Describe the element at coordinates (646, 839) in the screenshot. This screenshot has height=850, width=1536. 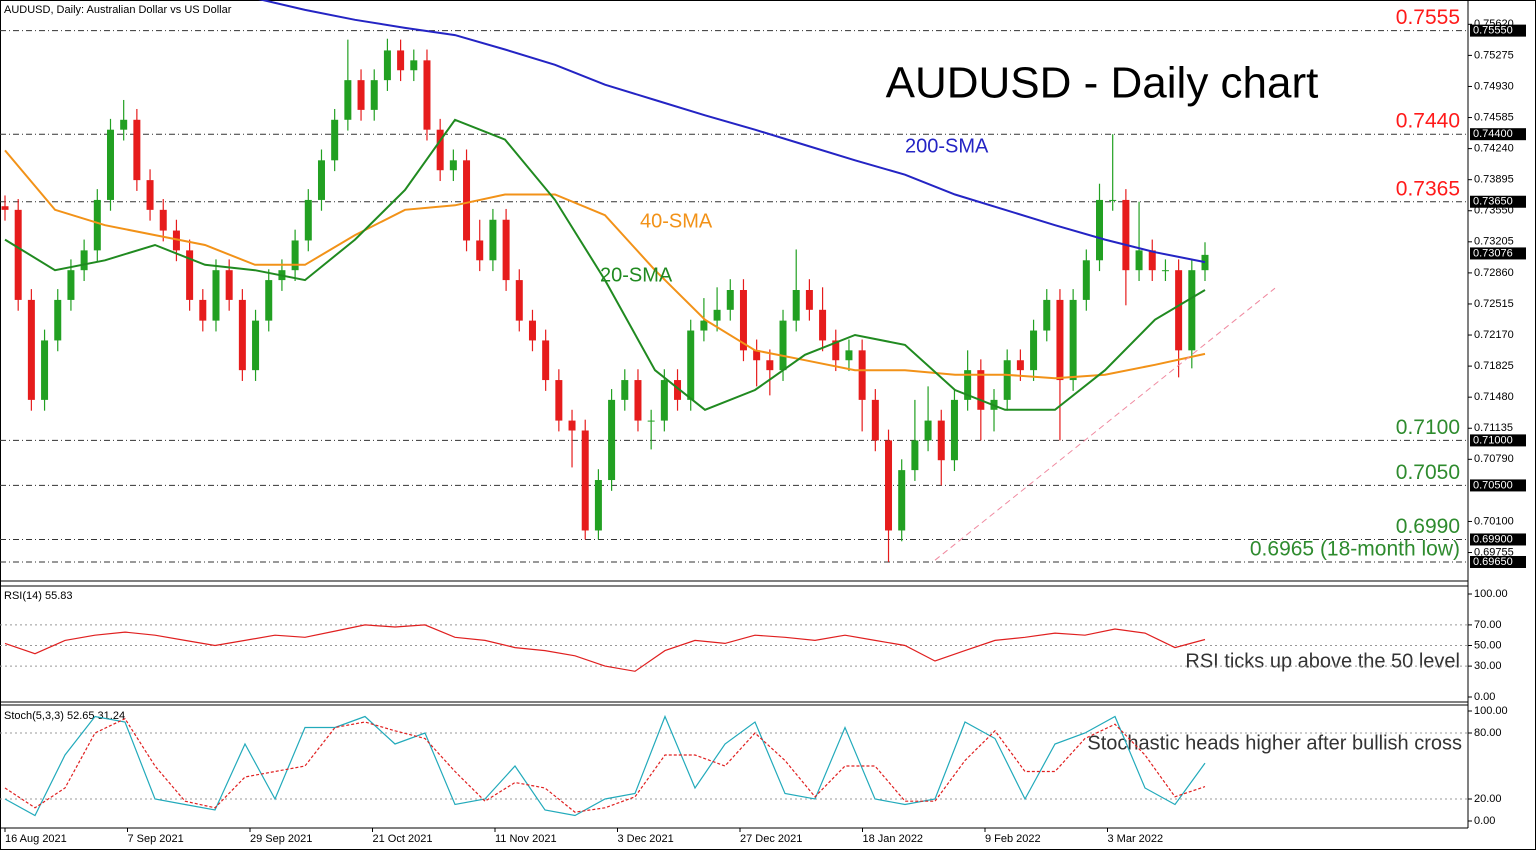
I see `x-tick-label: 3 Dec 2021` at that location.